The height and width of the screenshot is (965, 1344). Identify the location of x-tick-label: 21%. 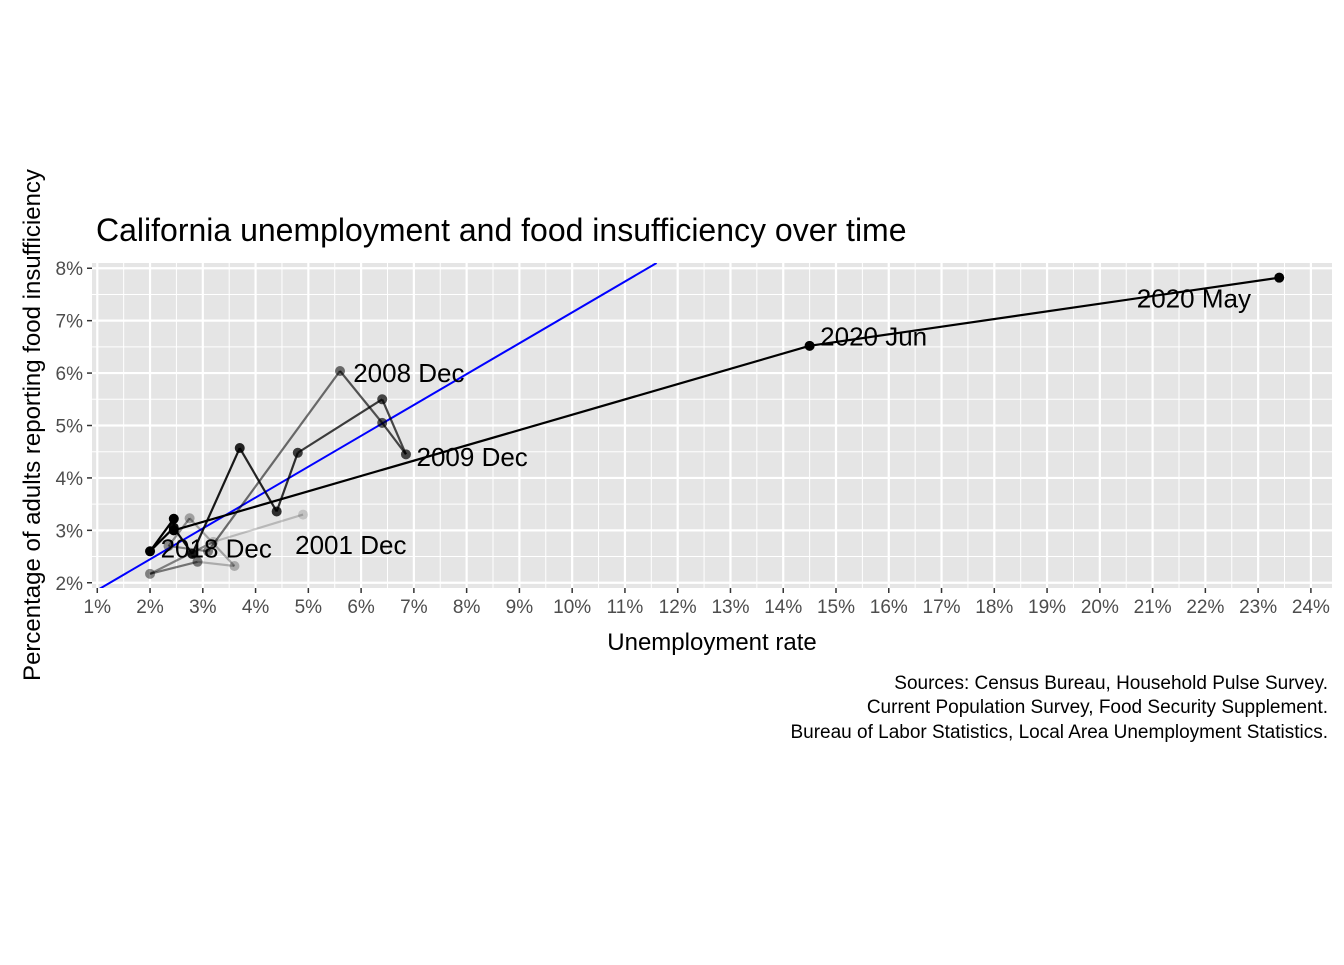
(1153, 607).